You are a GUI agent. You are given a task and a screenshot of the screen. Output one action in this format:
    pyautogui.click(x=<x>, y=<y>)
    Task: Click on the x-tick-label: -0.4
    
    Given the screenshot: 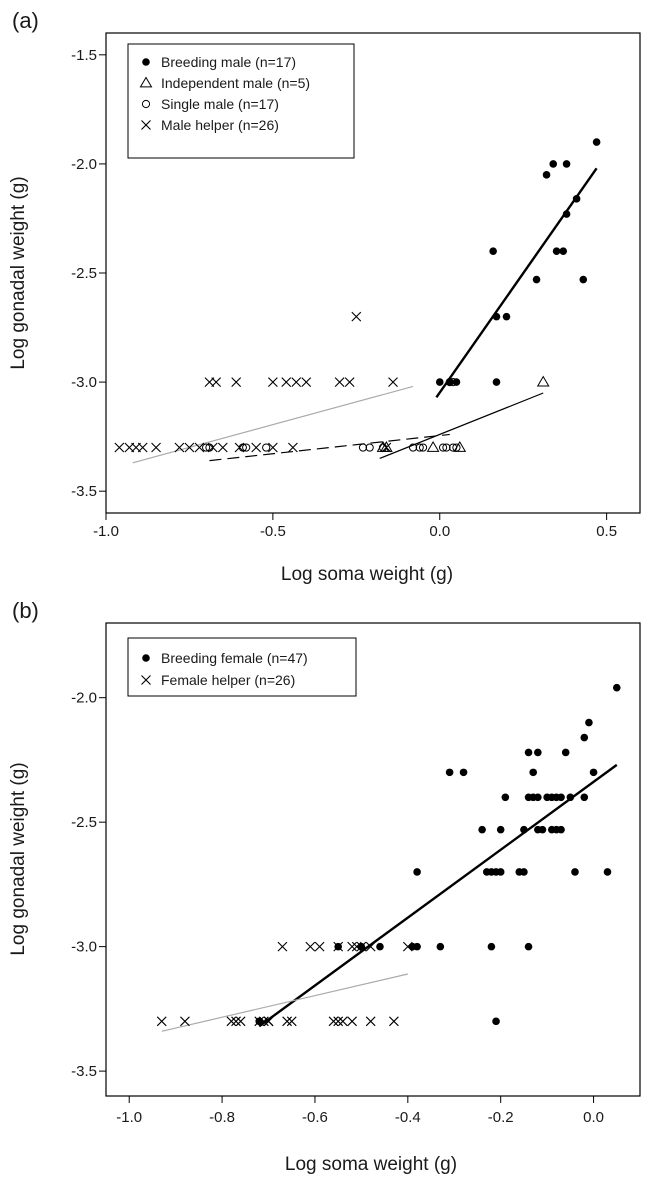 What is the action you would take?
    pyautogui.click(x=408, y=1117)
    